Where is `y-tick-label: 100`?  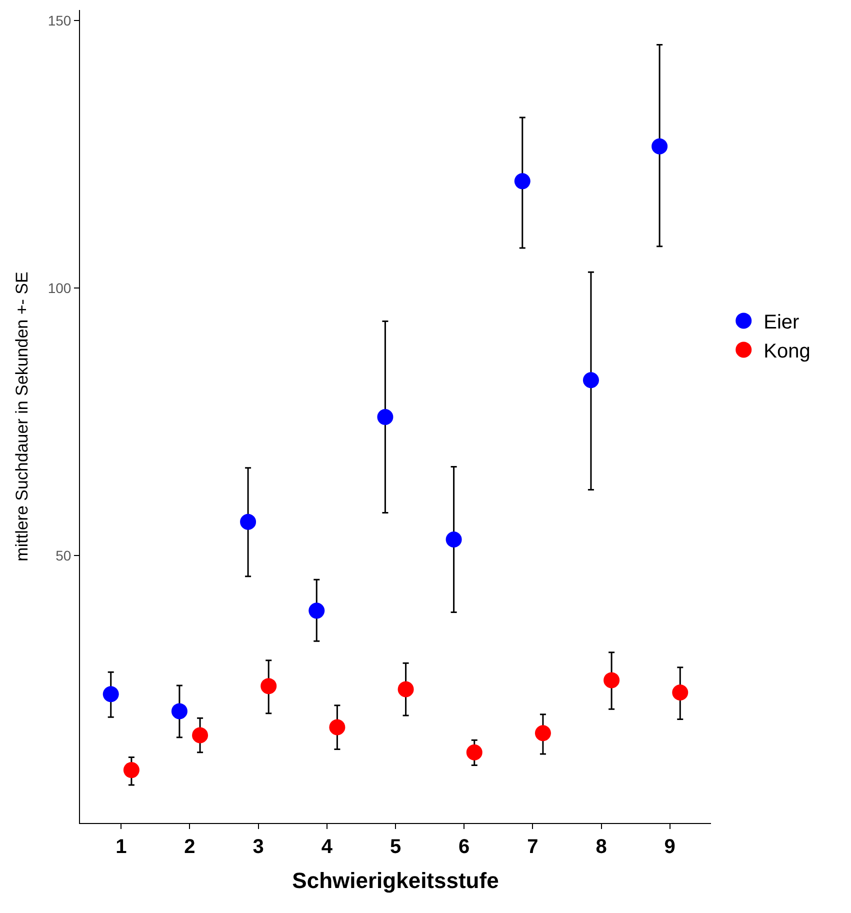
y-tick-label: 100 is located at coordinates (60, 288).